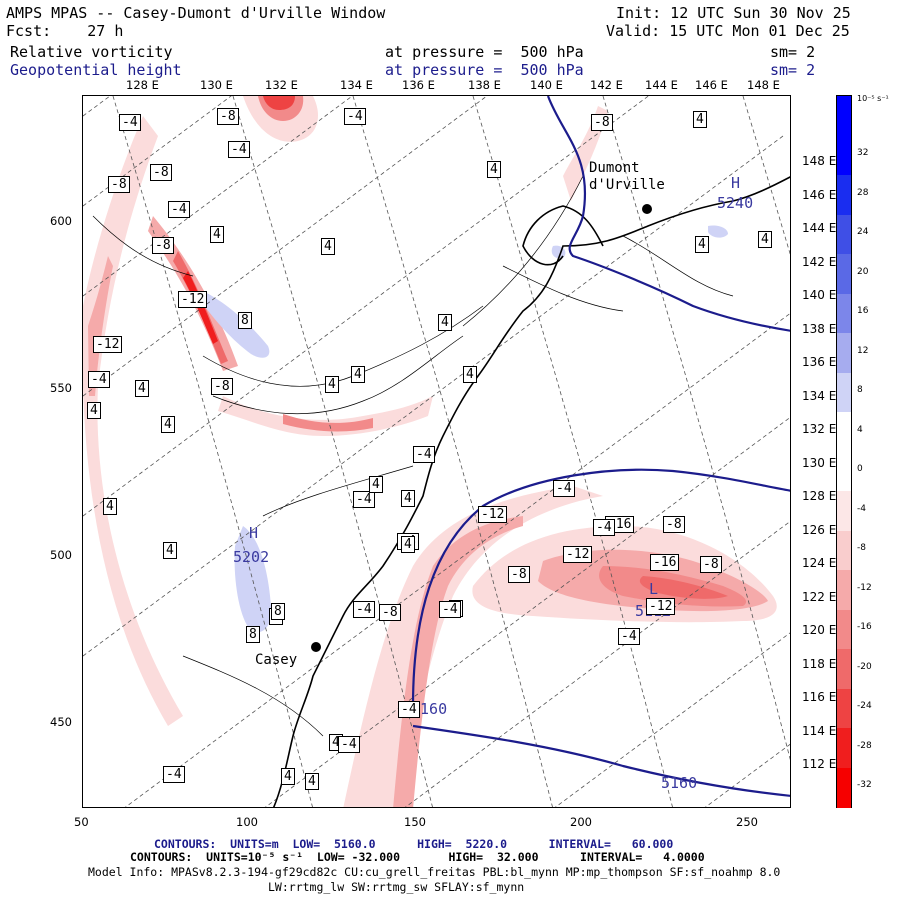 The width and height of the screenshot is (900, 900). What do you see at coordinates (415, 822) in the screenshot?
I see `x-tick-150: 150` at bounding box center [415, 822].